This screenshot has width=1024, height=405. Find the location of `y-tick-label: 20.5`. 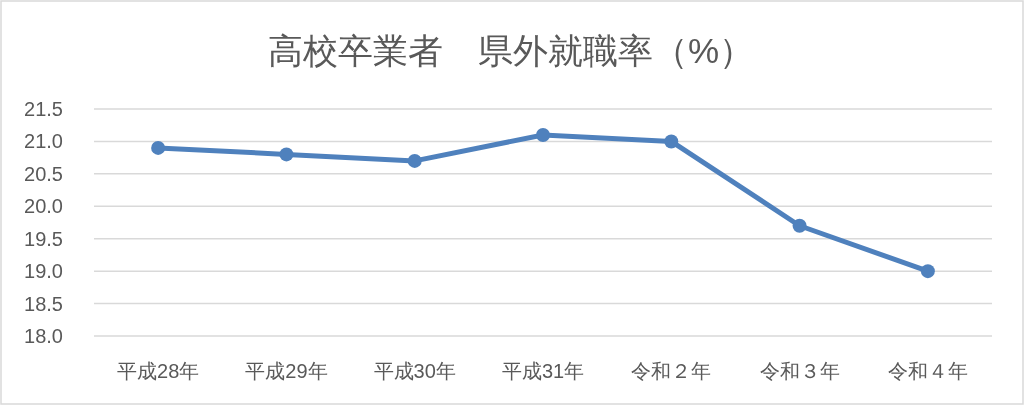

y-tick-label: 20.5 is located at coordinates (43, 173).